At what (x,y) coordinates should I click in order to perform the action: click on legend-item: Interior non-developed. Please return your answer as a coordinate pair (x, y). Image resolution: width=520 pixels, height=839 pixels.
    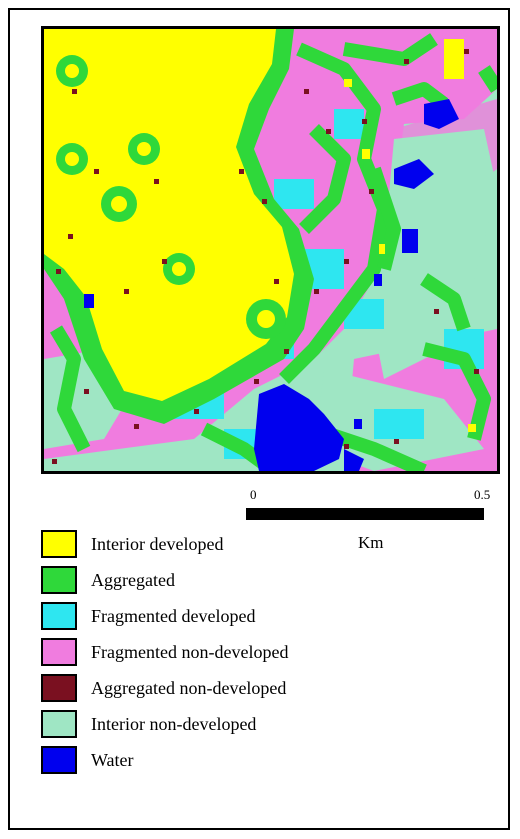
    Looking at the image, I should click on (164, 724).